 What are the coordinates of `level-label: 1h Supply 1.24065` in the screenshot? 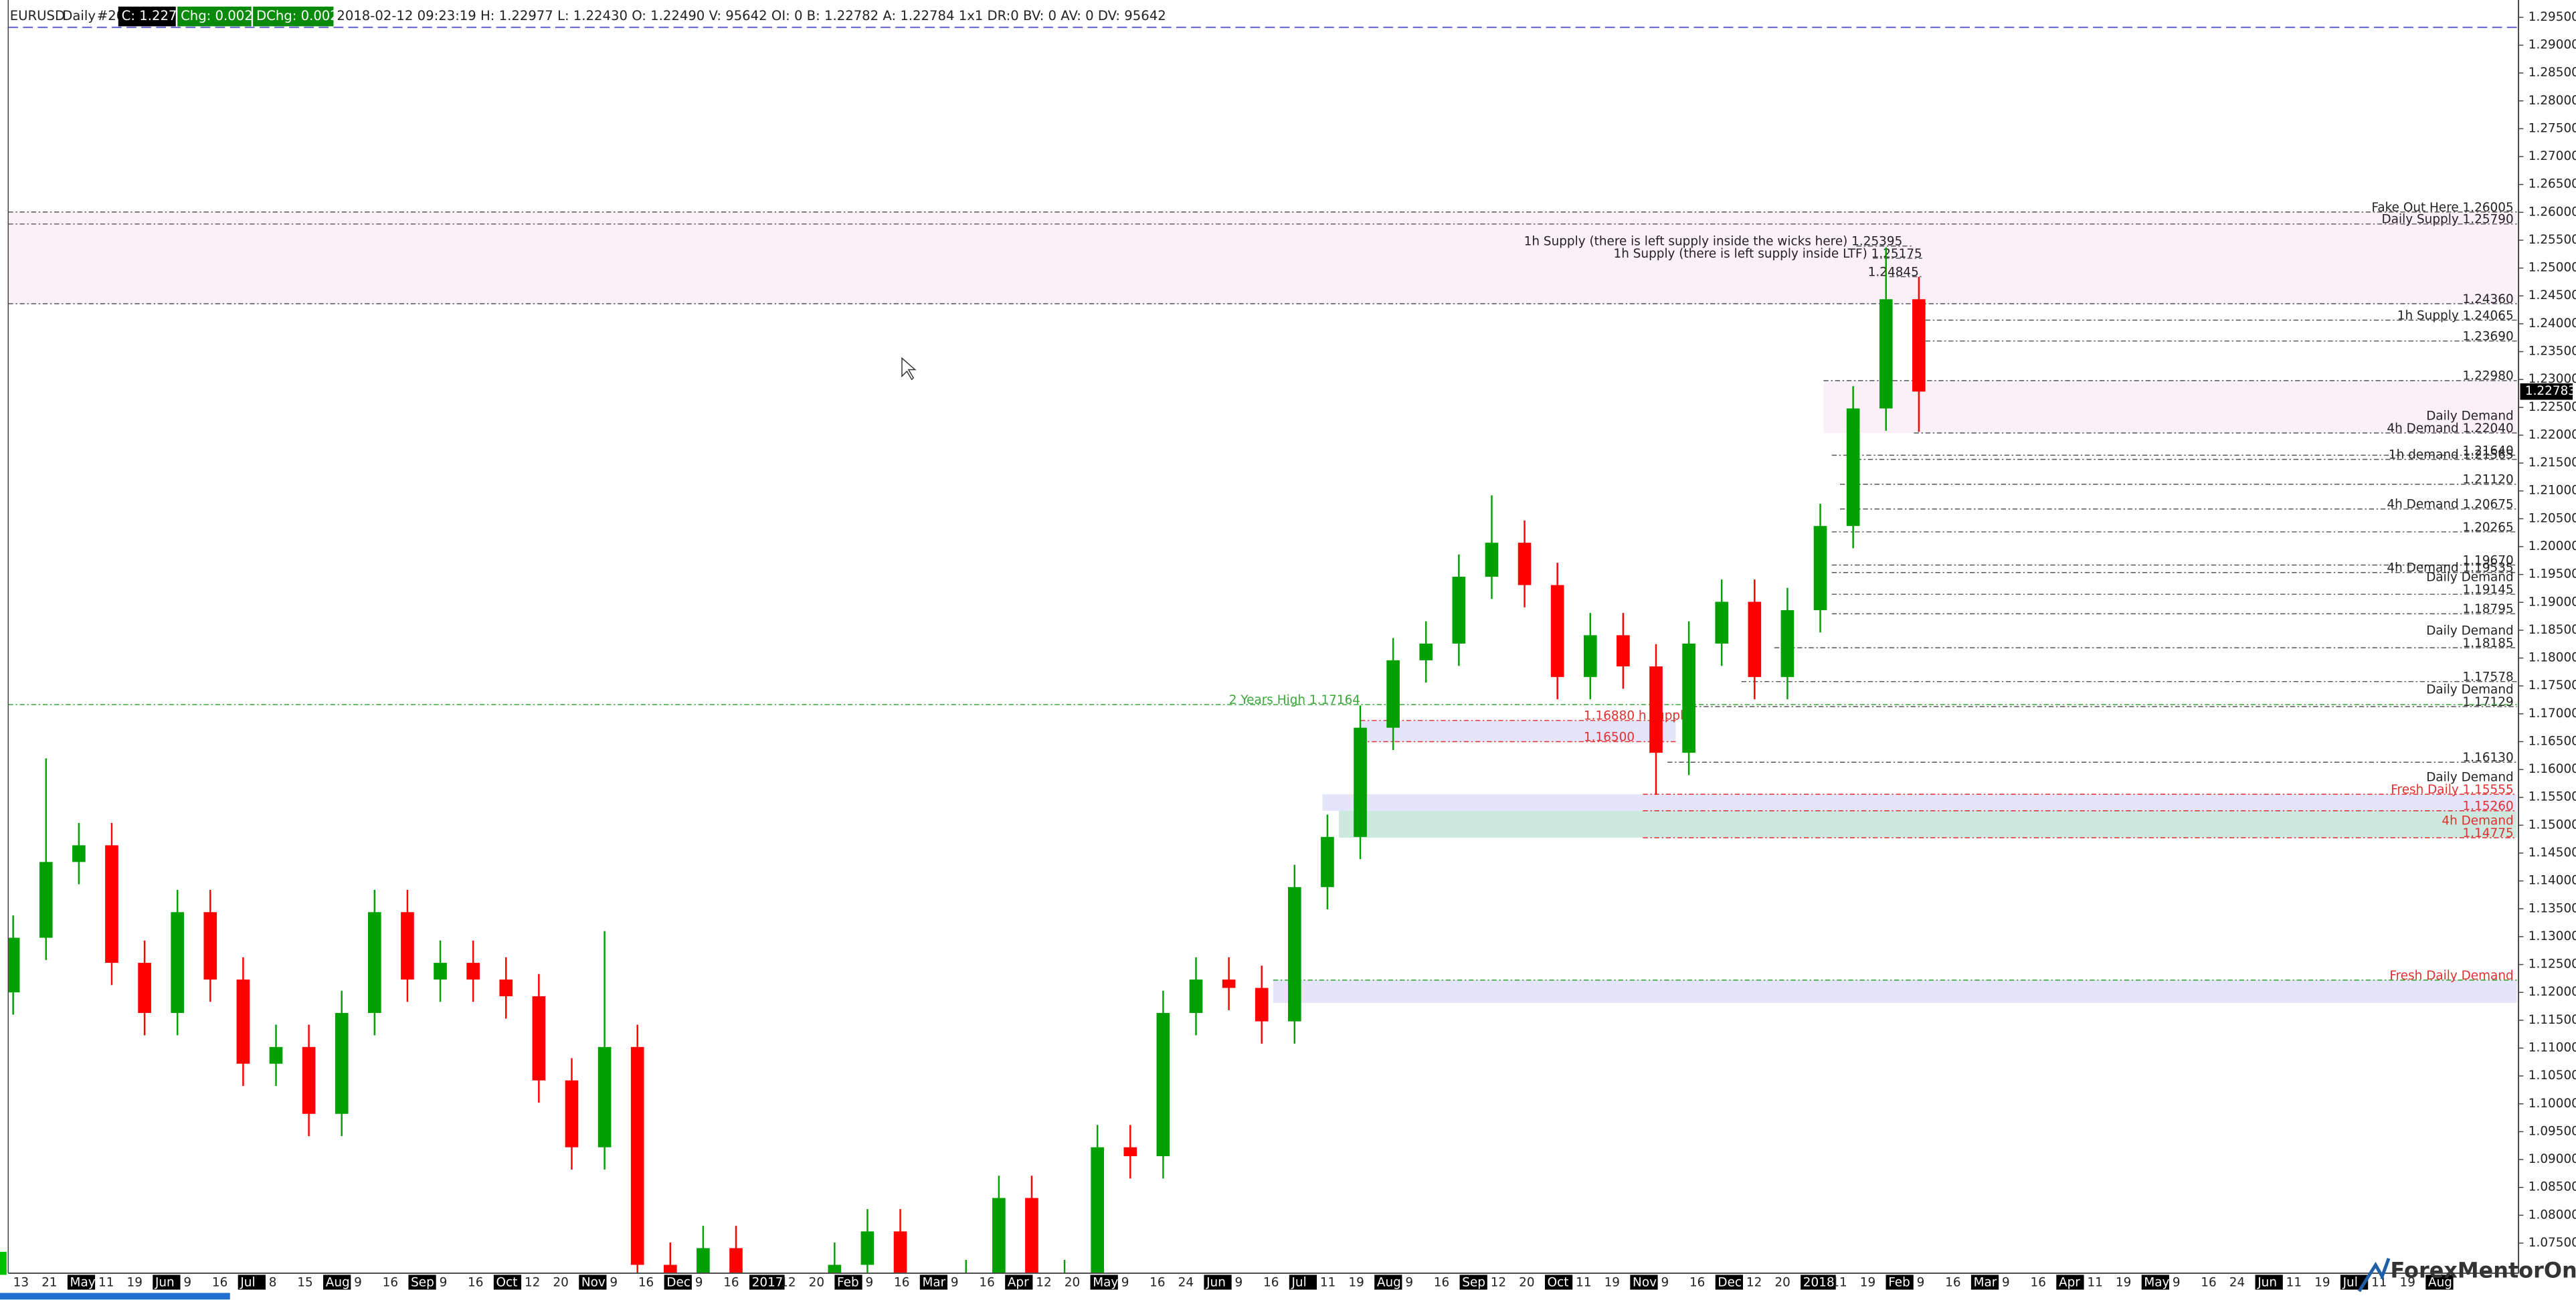 It's located at (2455, 315).